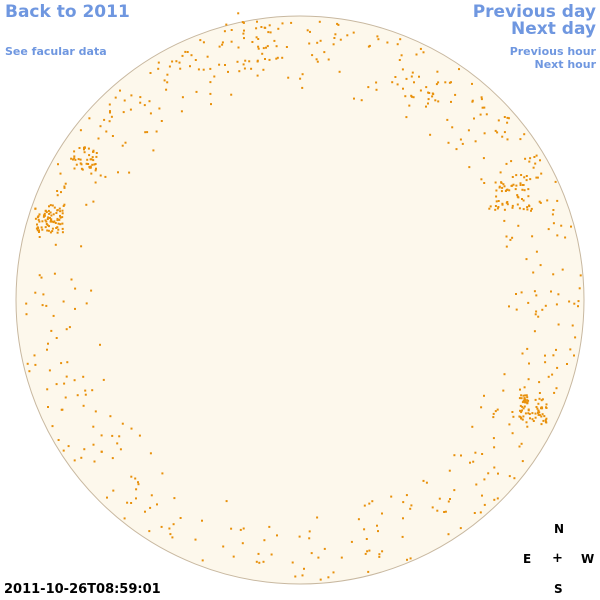  What do you see at coordinates (534, 12) in the screenshot?
I see `previous-day-link: Previous day` at bounding box center [534, 12].